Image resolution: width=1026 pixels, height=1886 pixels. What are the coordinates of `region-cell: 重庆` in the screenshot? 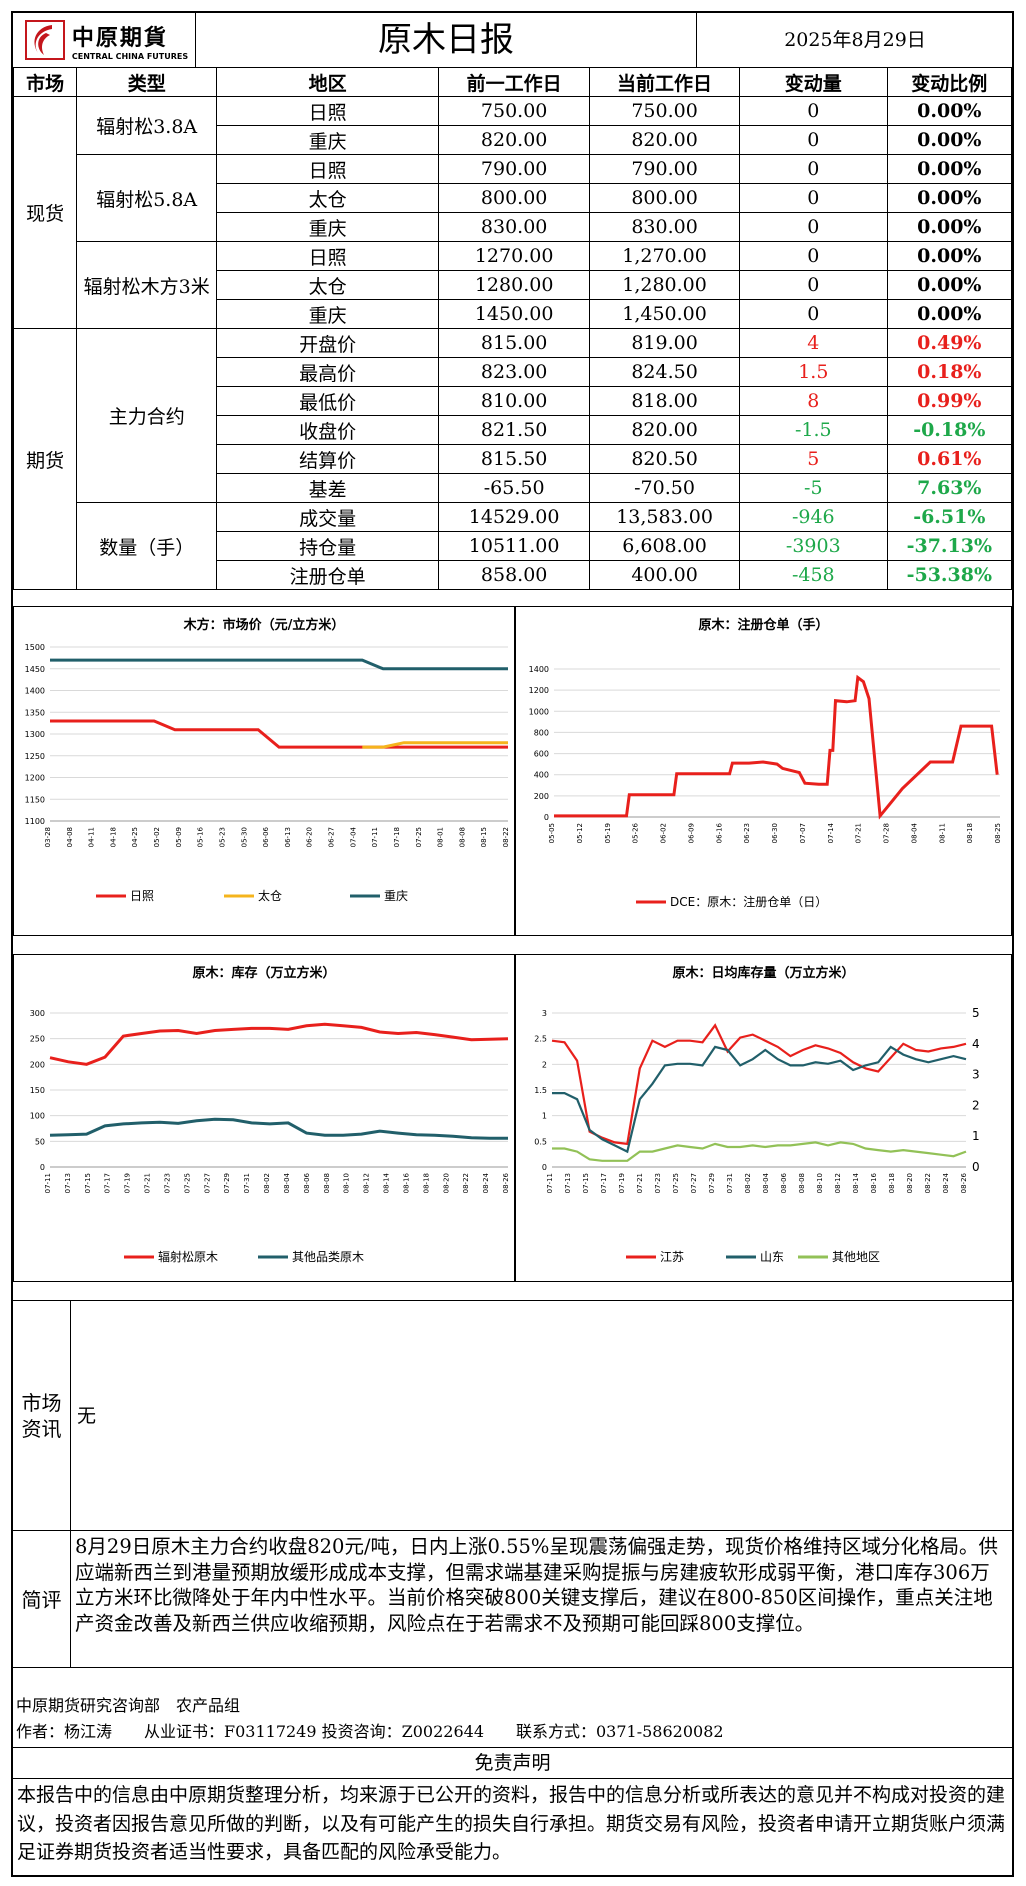 It's located at (328, 140).